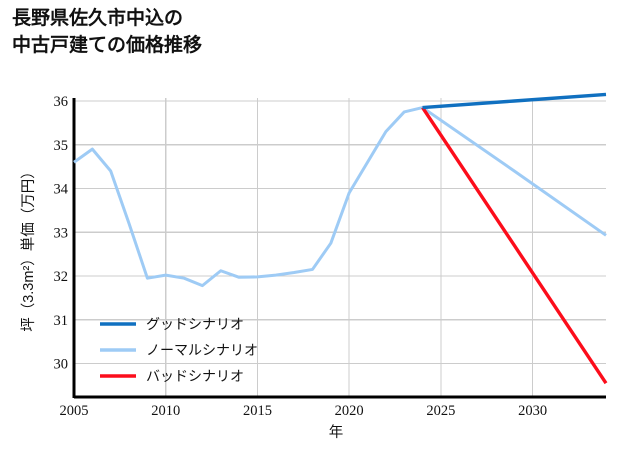 The image size is (621, 465). What do you see at coordinates (202, 350) in the screenshot?
I see `legend-label-normal: ノーマルシナリオ` at bounding box center [202, 350].